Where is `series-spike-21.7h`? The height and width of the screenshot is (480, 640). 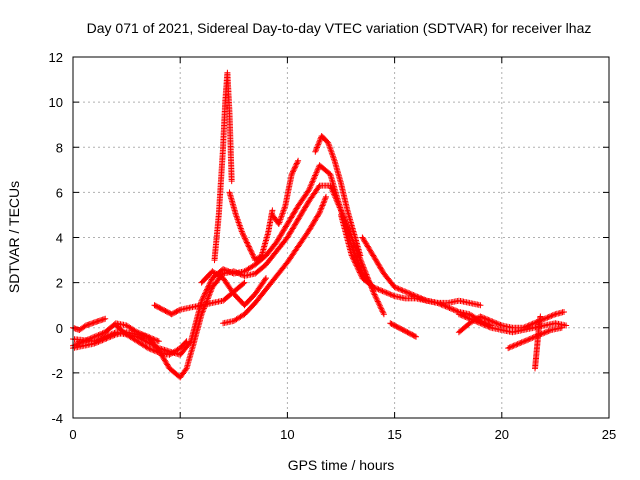 series-spike-21.7h is located at coordinates (538, 342).